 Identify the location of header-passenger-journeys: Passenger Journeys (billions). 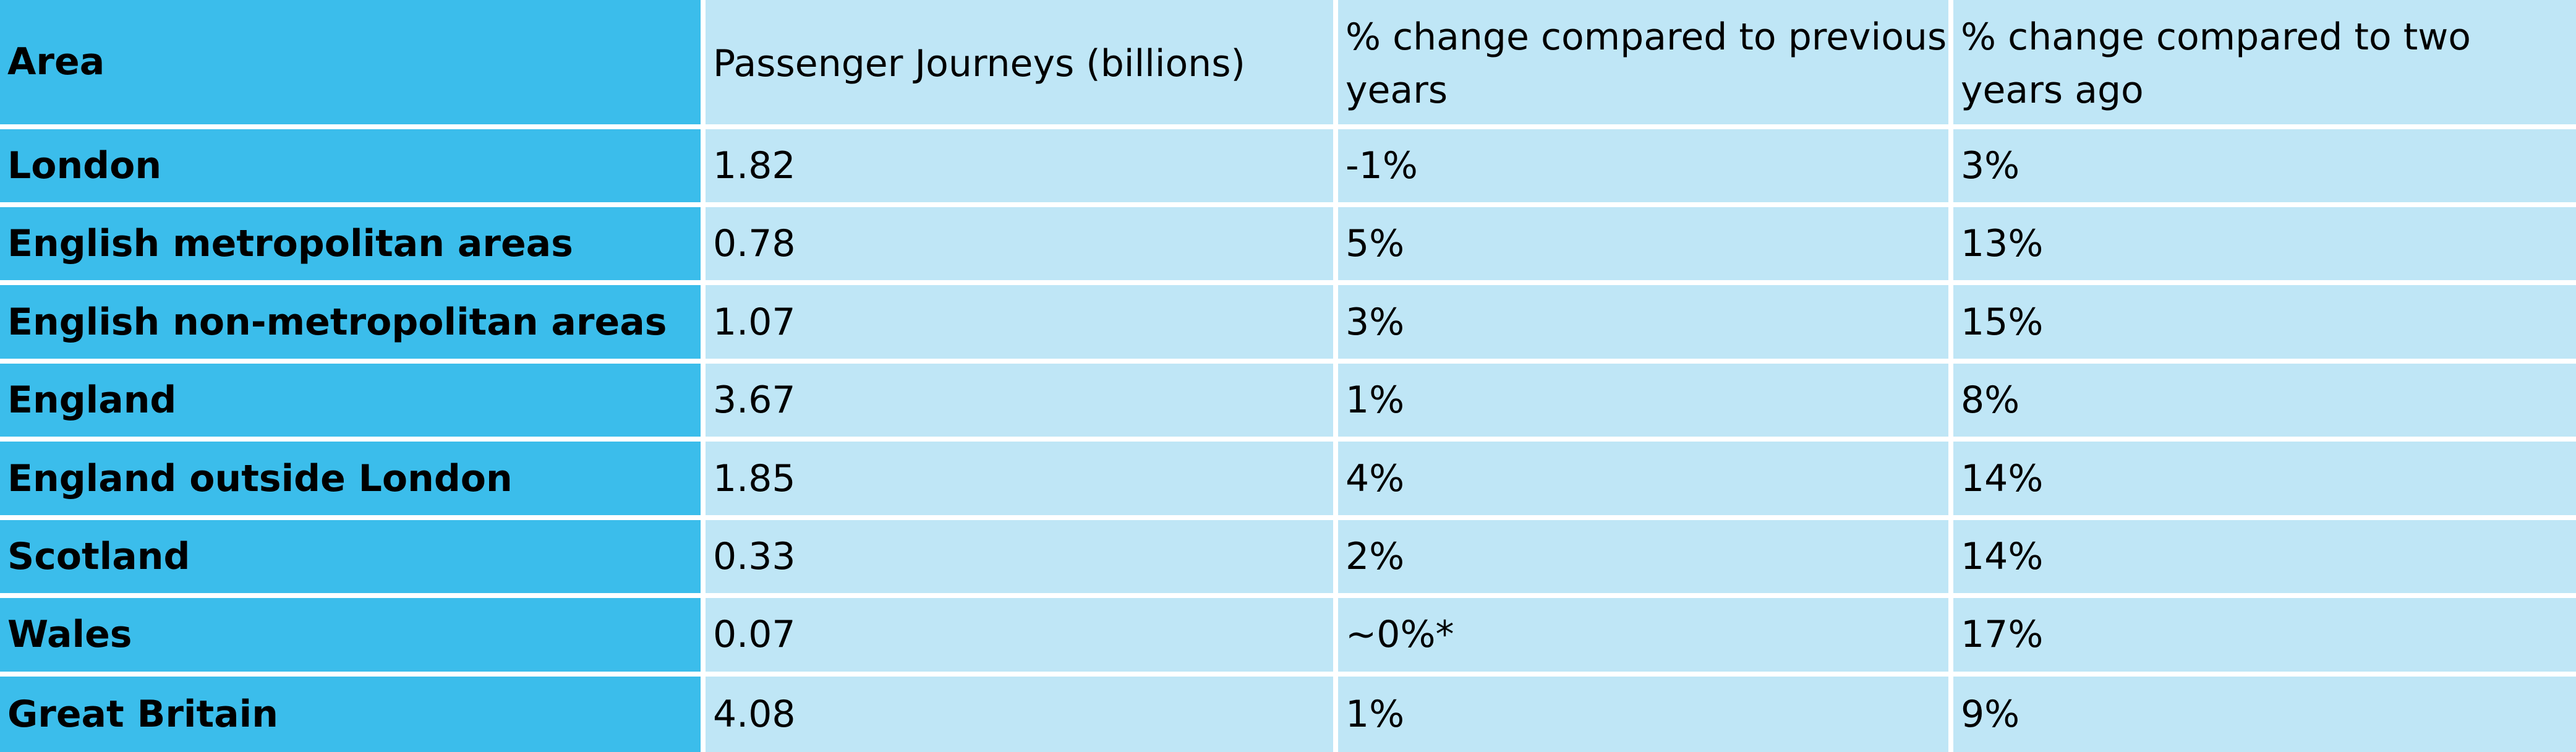
(1022, 64).